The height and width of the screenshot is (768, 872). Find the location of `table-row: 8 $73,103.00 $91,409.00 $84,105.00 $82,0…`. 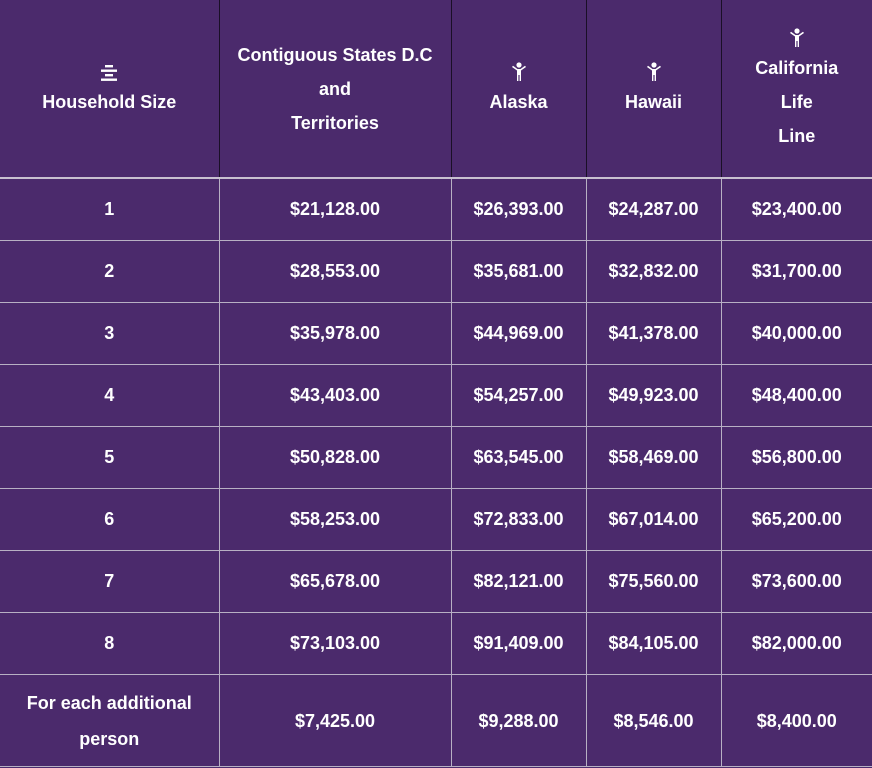

table-row: 8 $73,103.00 $91,409.00 $84,105.00 $82,0… is located at coordinates (436, 643).